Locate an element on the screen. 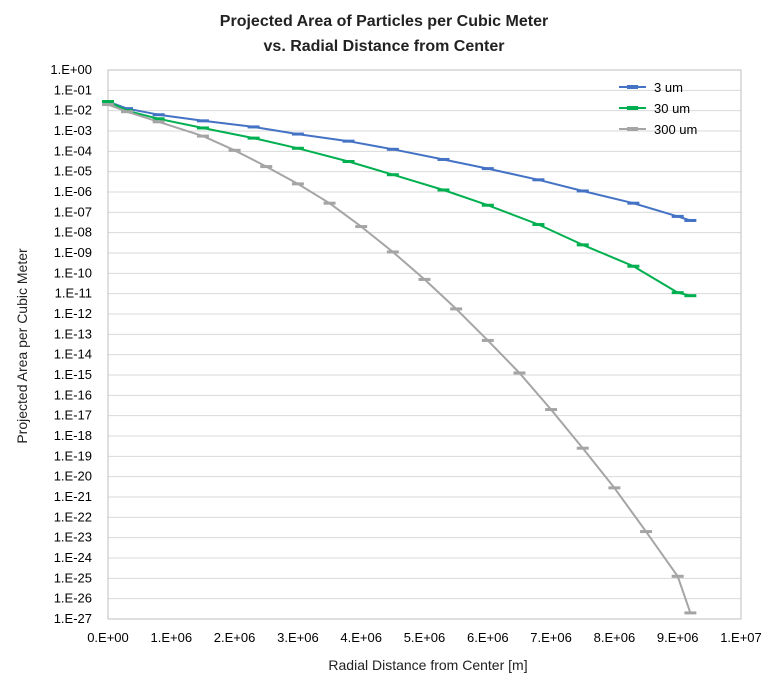  y-tick-label: 1.E-16 is located at coordinates (73, 394).